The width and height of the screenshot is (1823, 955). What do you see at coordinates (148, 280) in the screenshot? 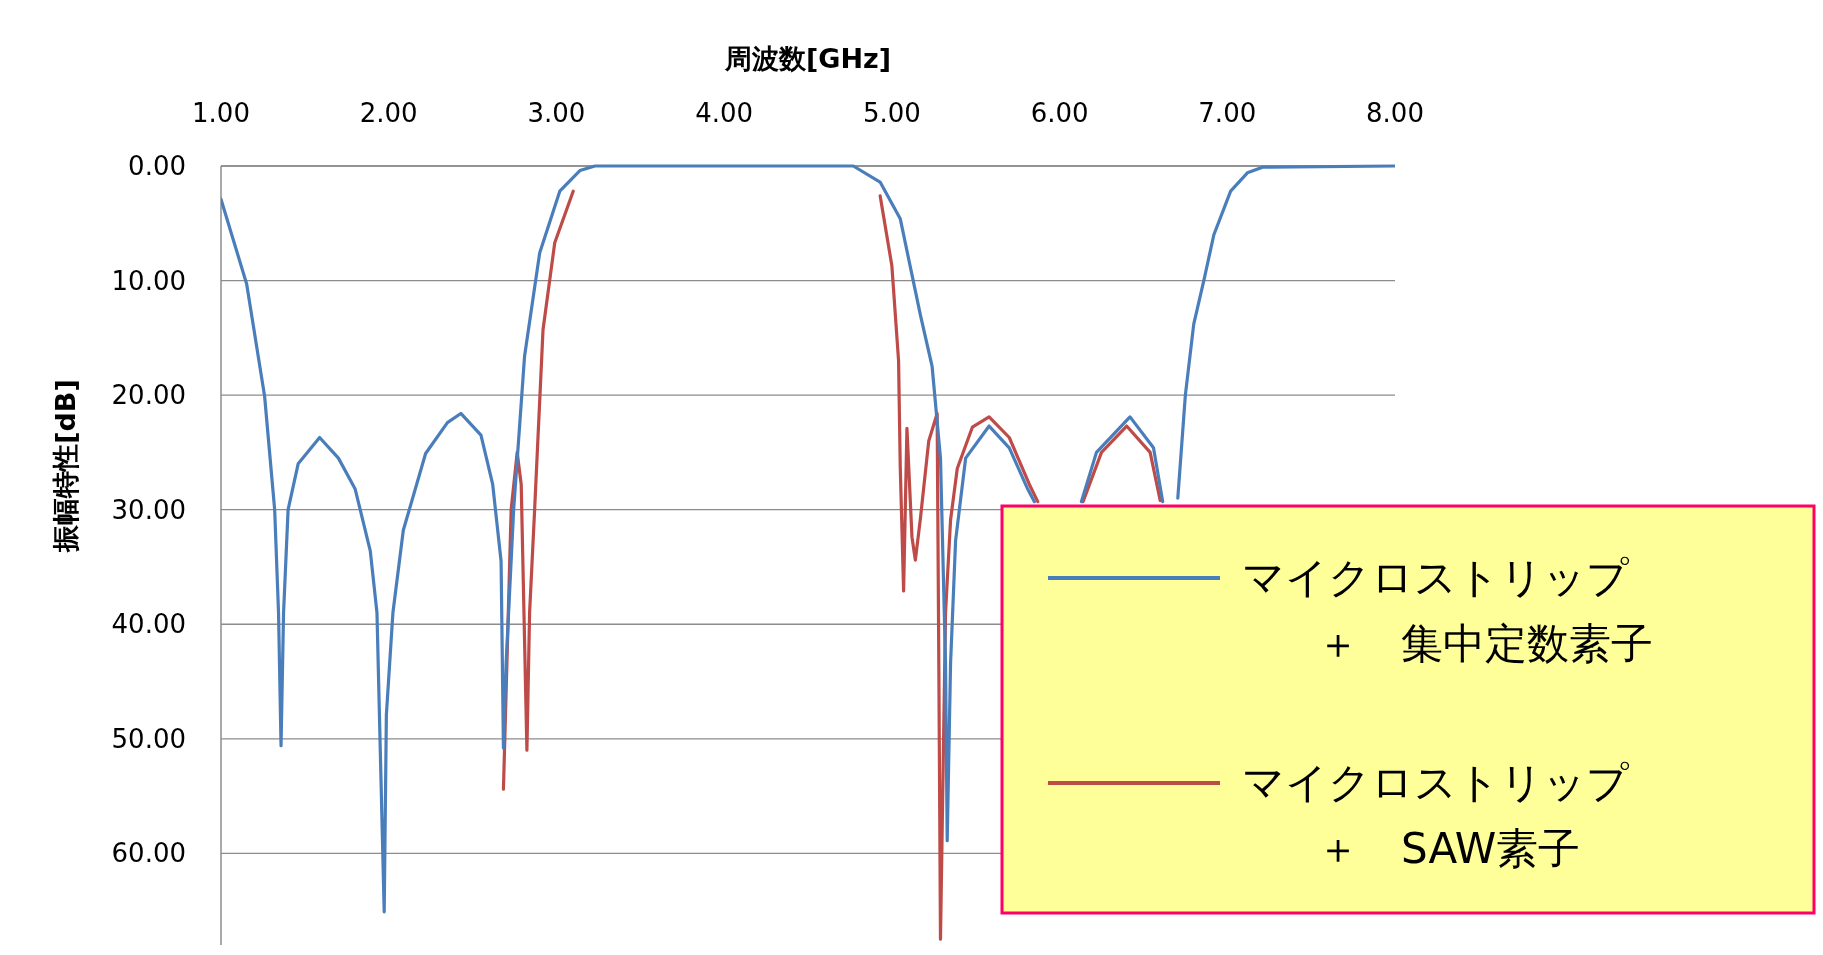
I see `y-tick-label: 10.00` at bounding box center [148, 280].